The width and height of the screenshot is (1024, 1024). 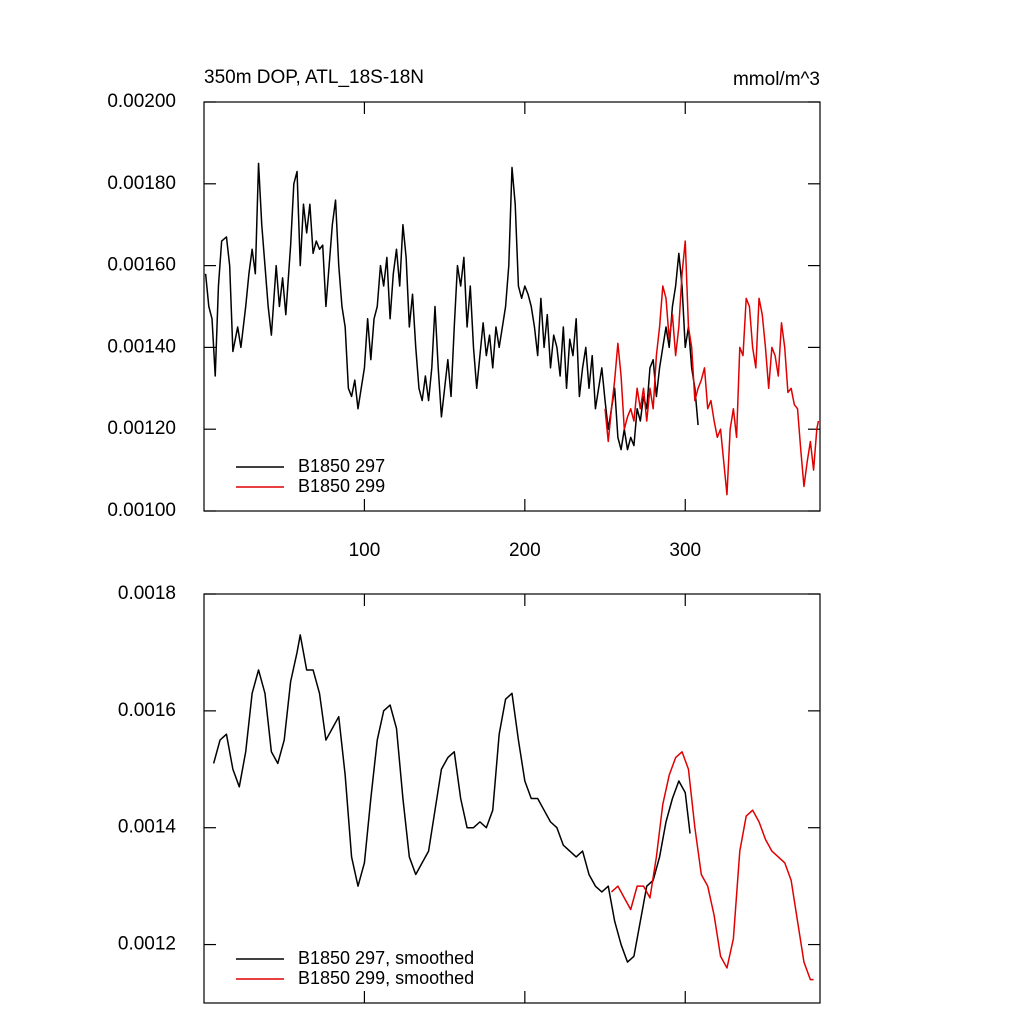 I want to click on y-tick-label: 0.00160, so click(x=141, y=265).